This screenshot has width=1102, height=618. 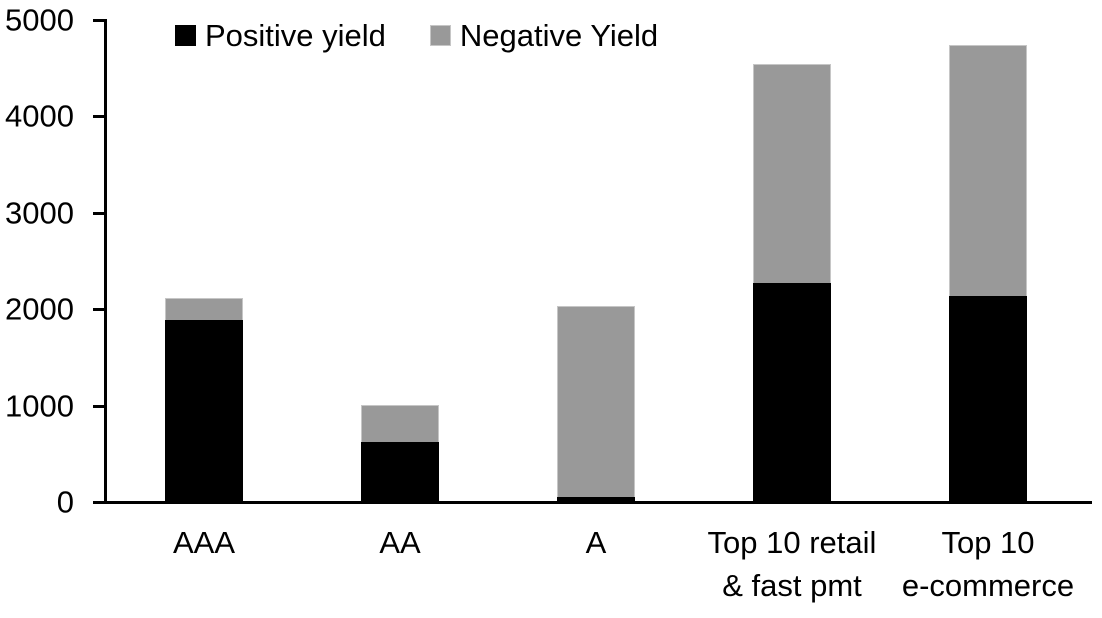 I want to click on y-axis-tick-label: 0, so click(x=65, y=502).